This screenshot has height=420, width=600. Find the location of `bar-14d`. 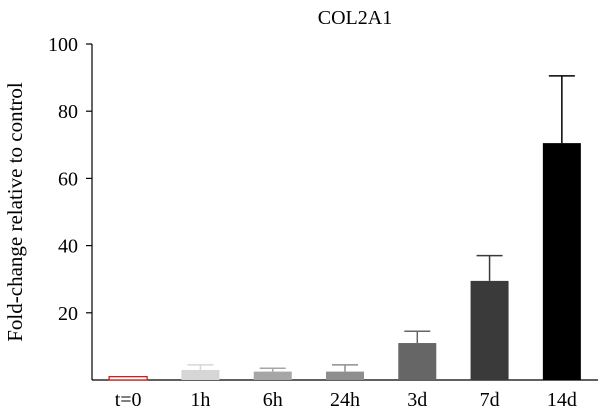

bar-14d is located at coordinates (561, 261).